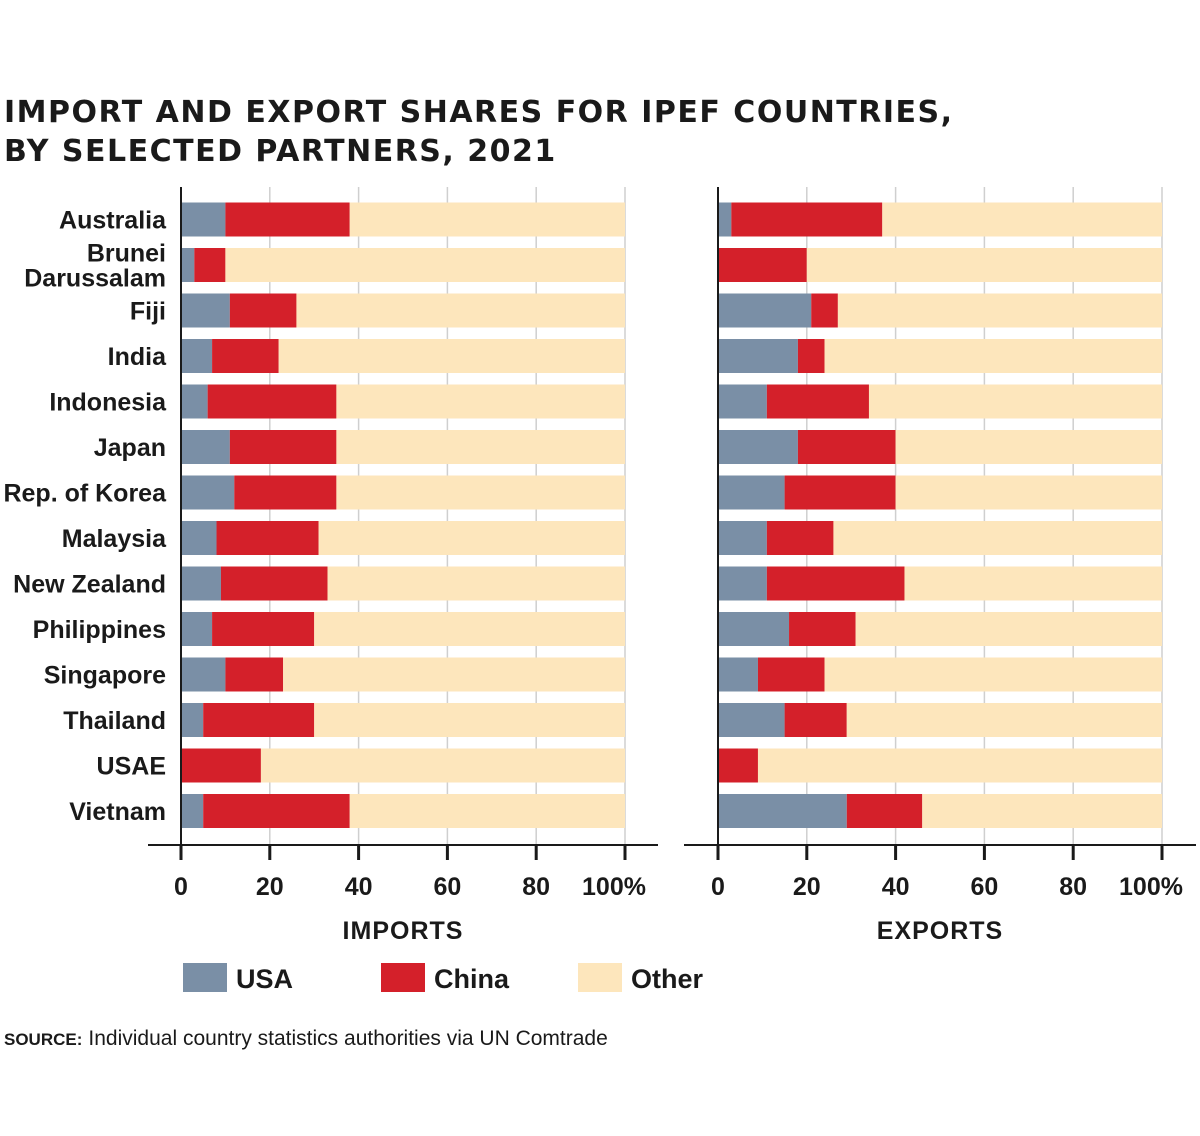 The height and width of the screenshot is (1136, 1200). I want to click on exports-bar-rep-of-korea-usa, so click(751, 492).